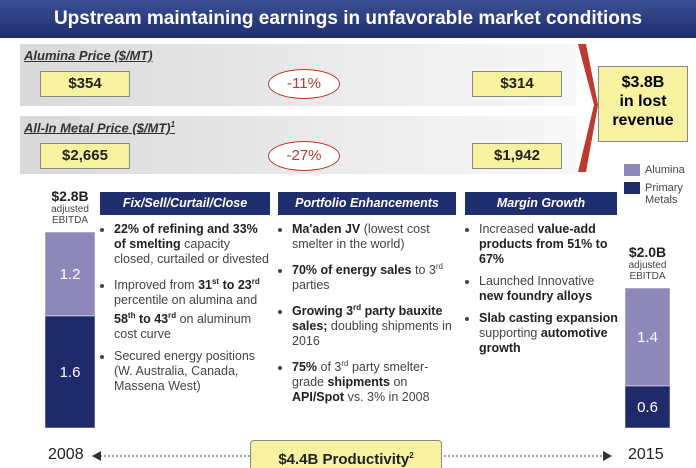 This screenshot has height=468, width=696. Describe the element at coordinates (185, 203) in the screenshot. I see `column-header: Fix/Sell/Curtail/Close` at that location.